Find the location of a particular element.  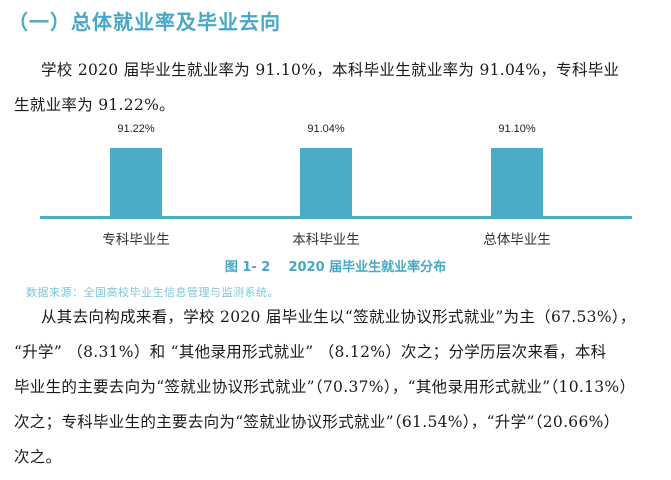

bar-value-label: 91.22% is located at coordinates (136, 129).